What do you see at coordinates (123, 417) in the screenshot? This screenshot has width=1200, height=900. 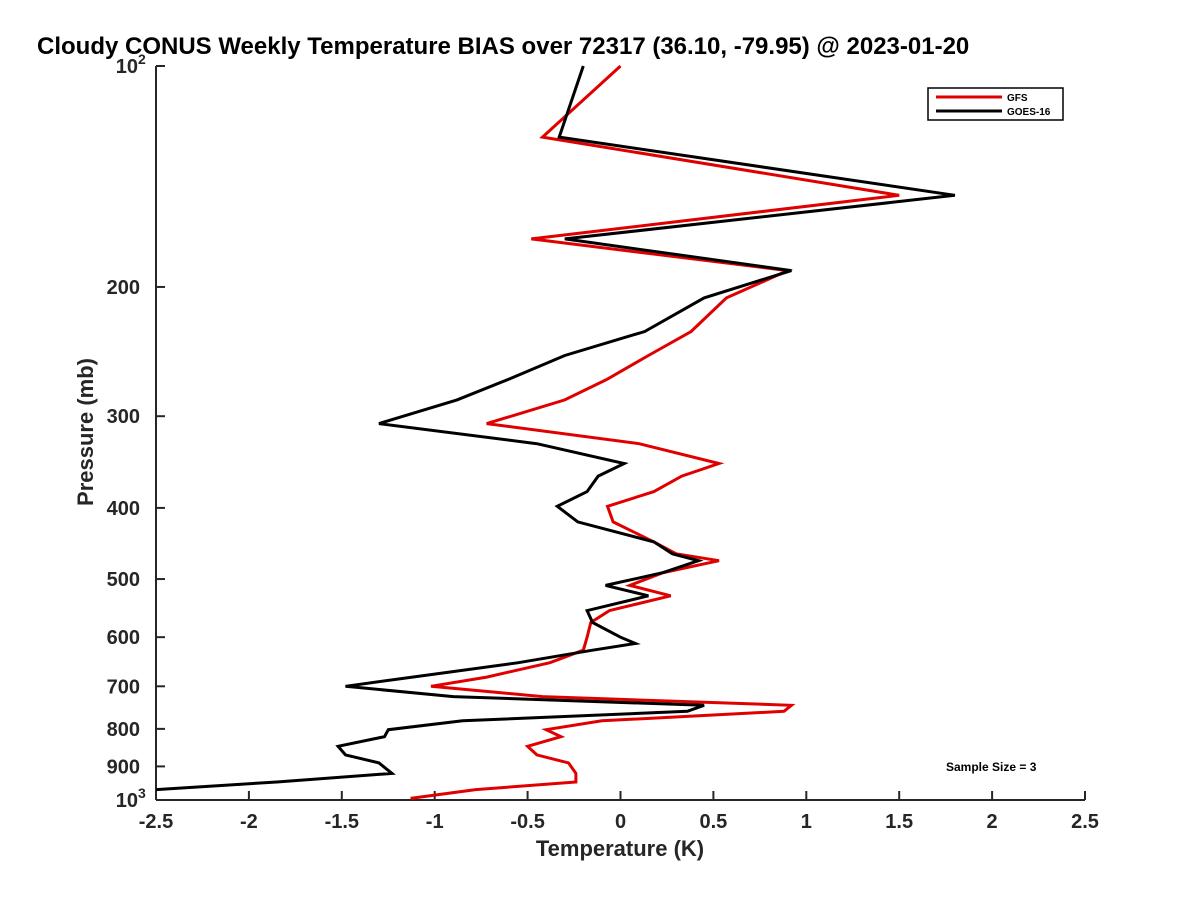 I see `y-tick-label: 300` at bounding box center [123, 417].